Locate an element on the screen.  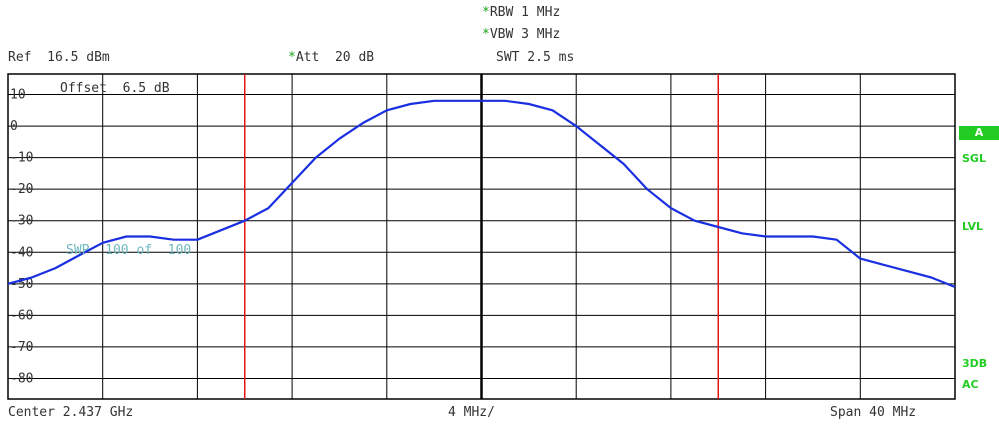
ac-indicator: AC is located at coordinates (970, 384).